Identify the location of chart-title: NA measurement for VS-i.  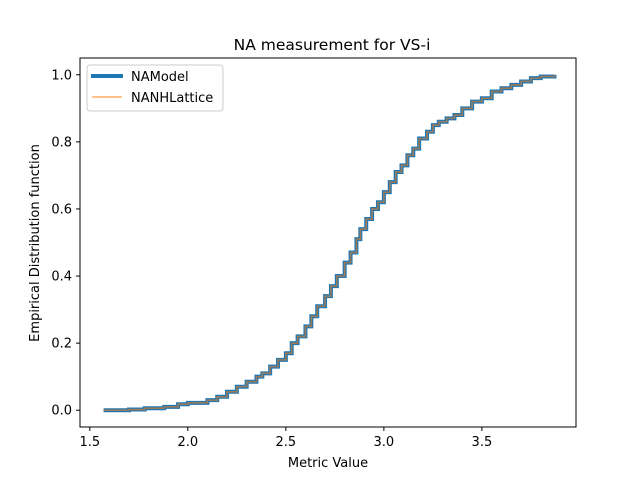
(332, 45).